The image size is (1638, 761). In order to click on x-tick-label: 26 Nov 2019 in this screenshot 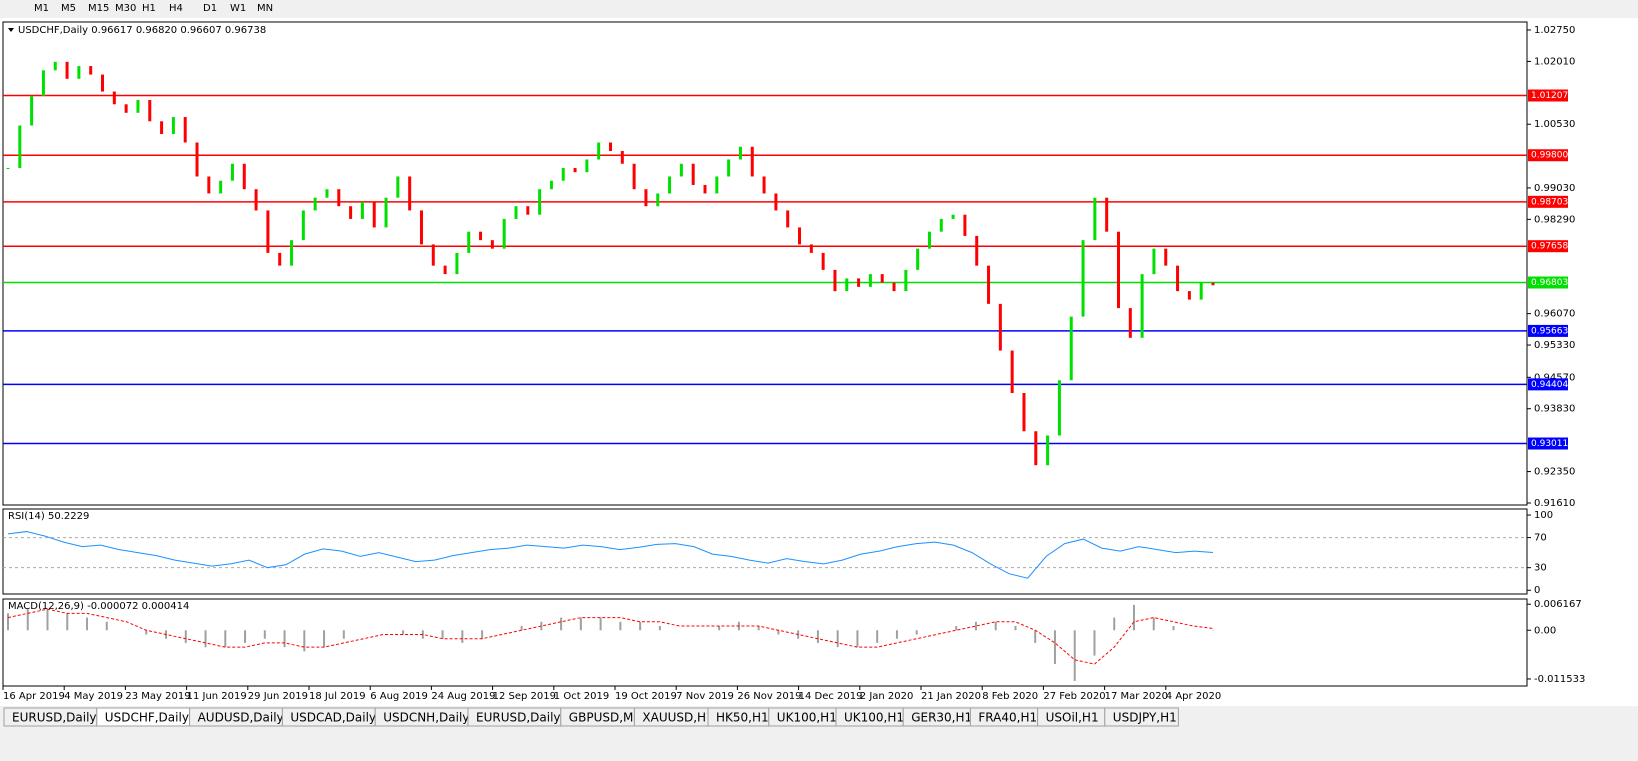, I will do `click(769, 696)`.